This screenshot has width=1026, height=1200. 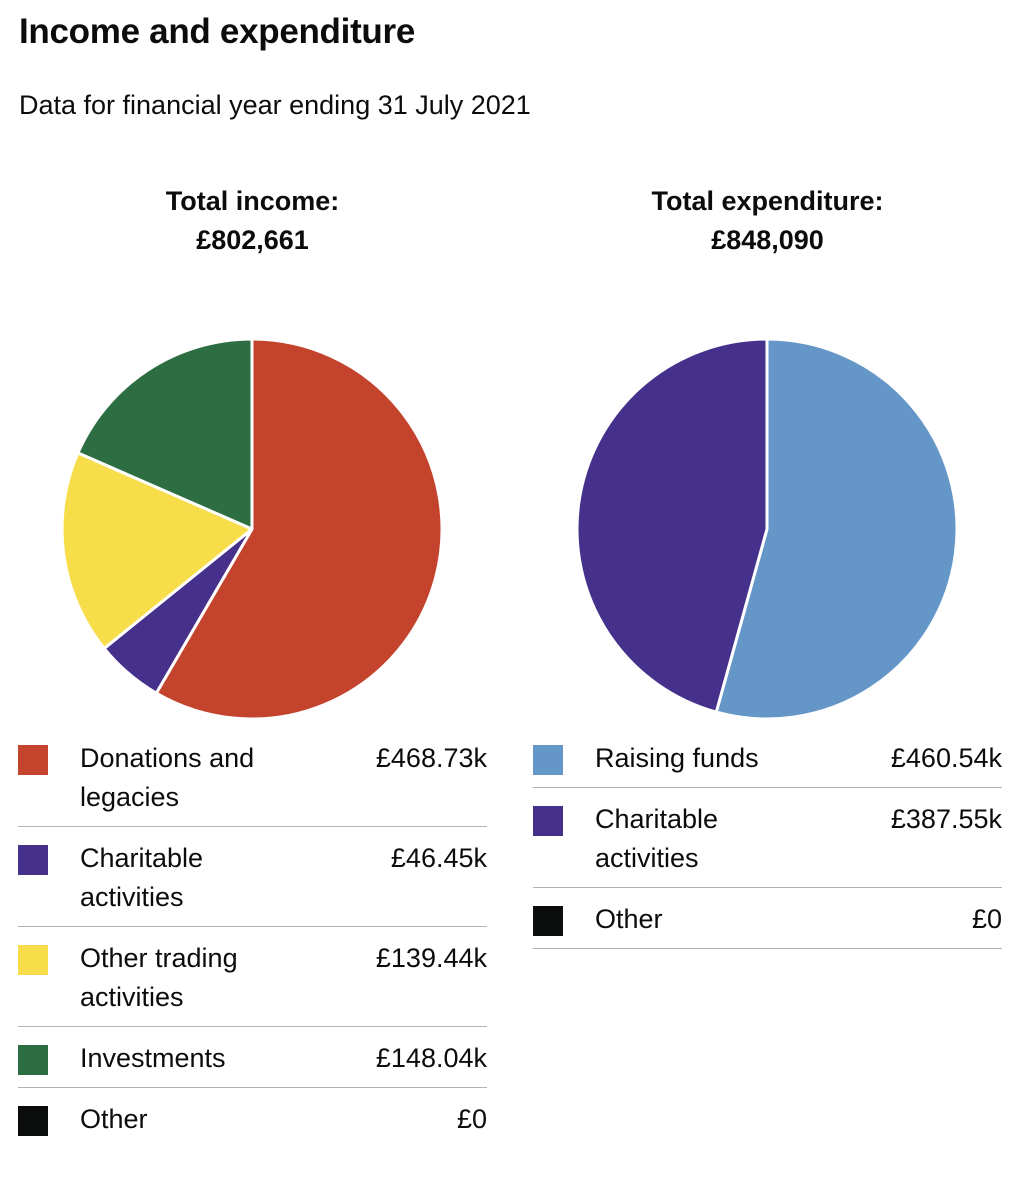 What do you see at coordinates (767, 240) in the screenshot?
I see `expenditure-total-value: £848,090` at bounding box center [767, 240].